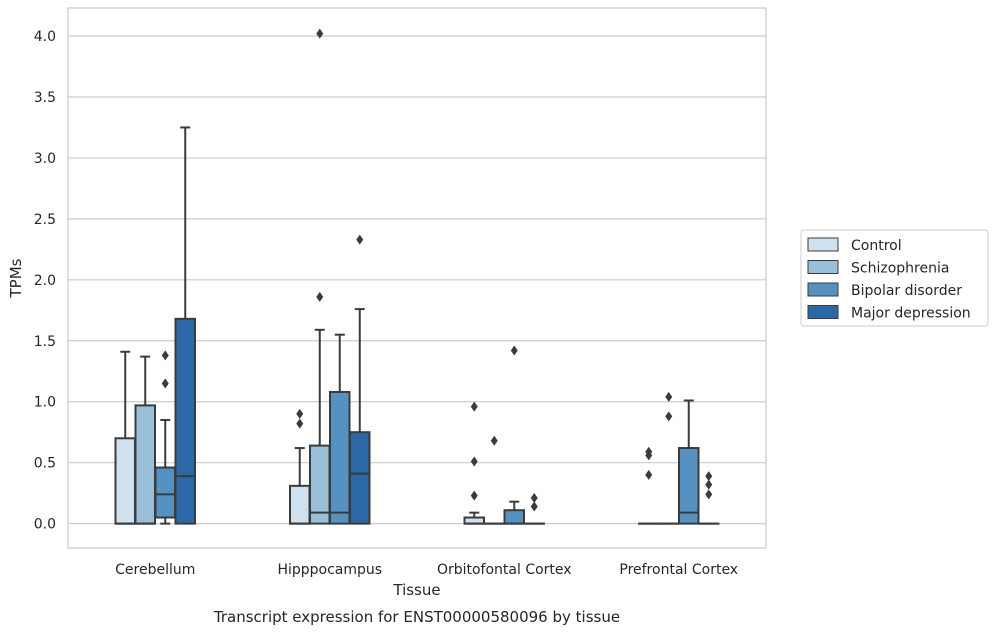  Describe the element at coordinates (416, 590) in the screenshot. I see `x-axis-title: Tissue` at that location.